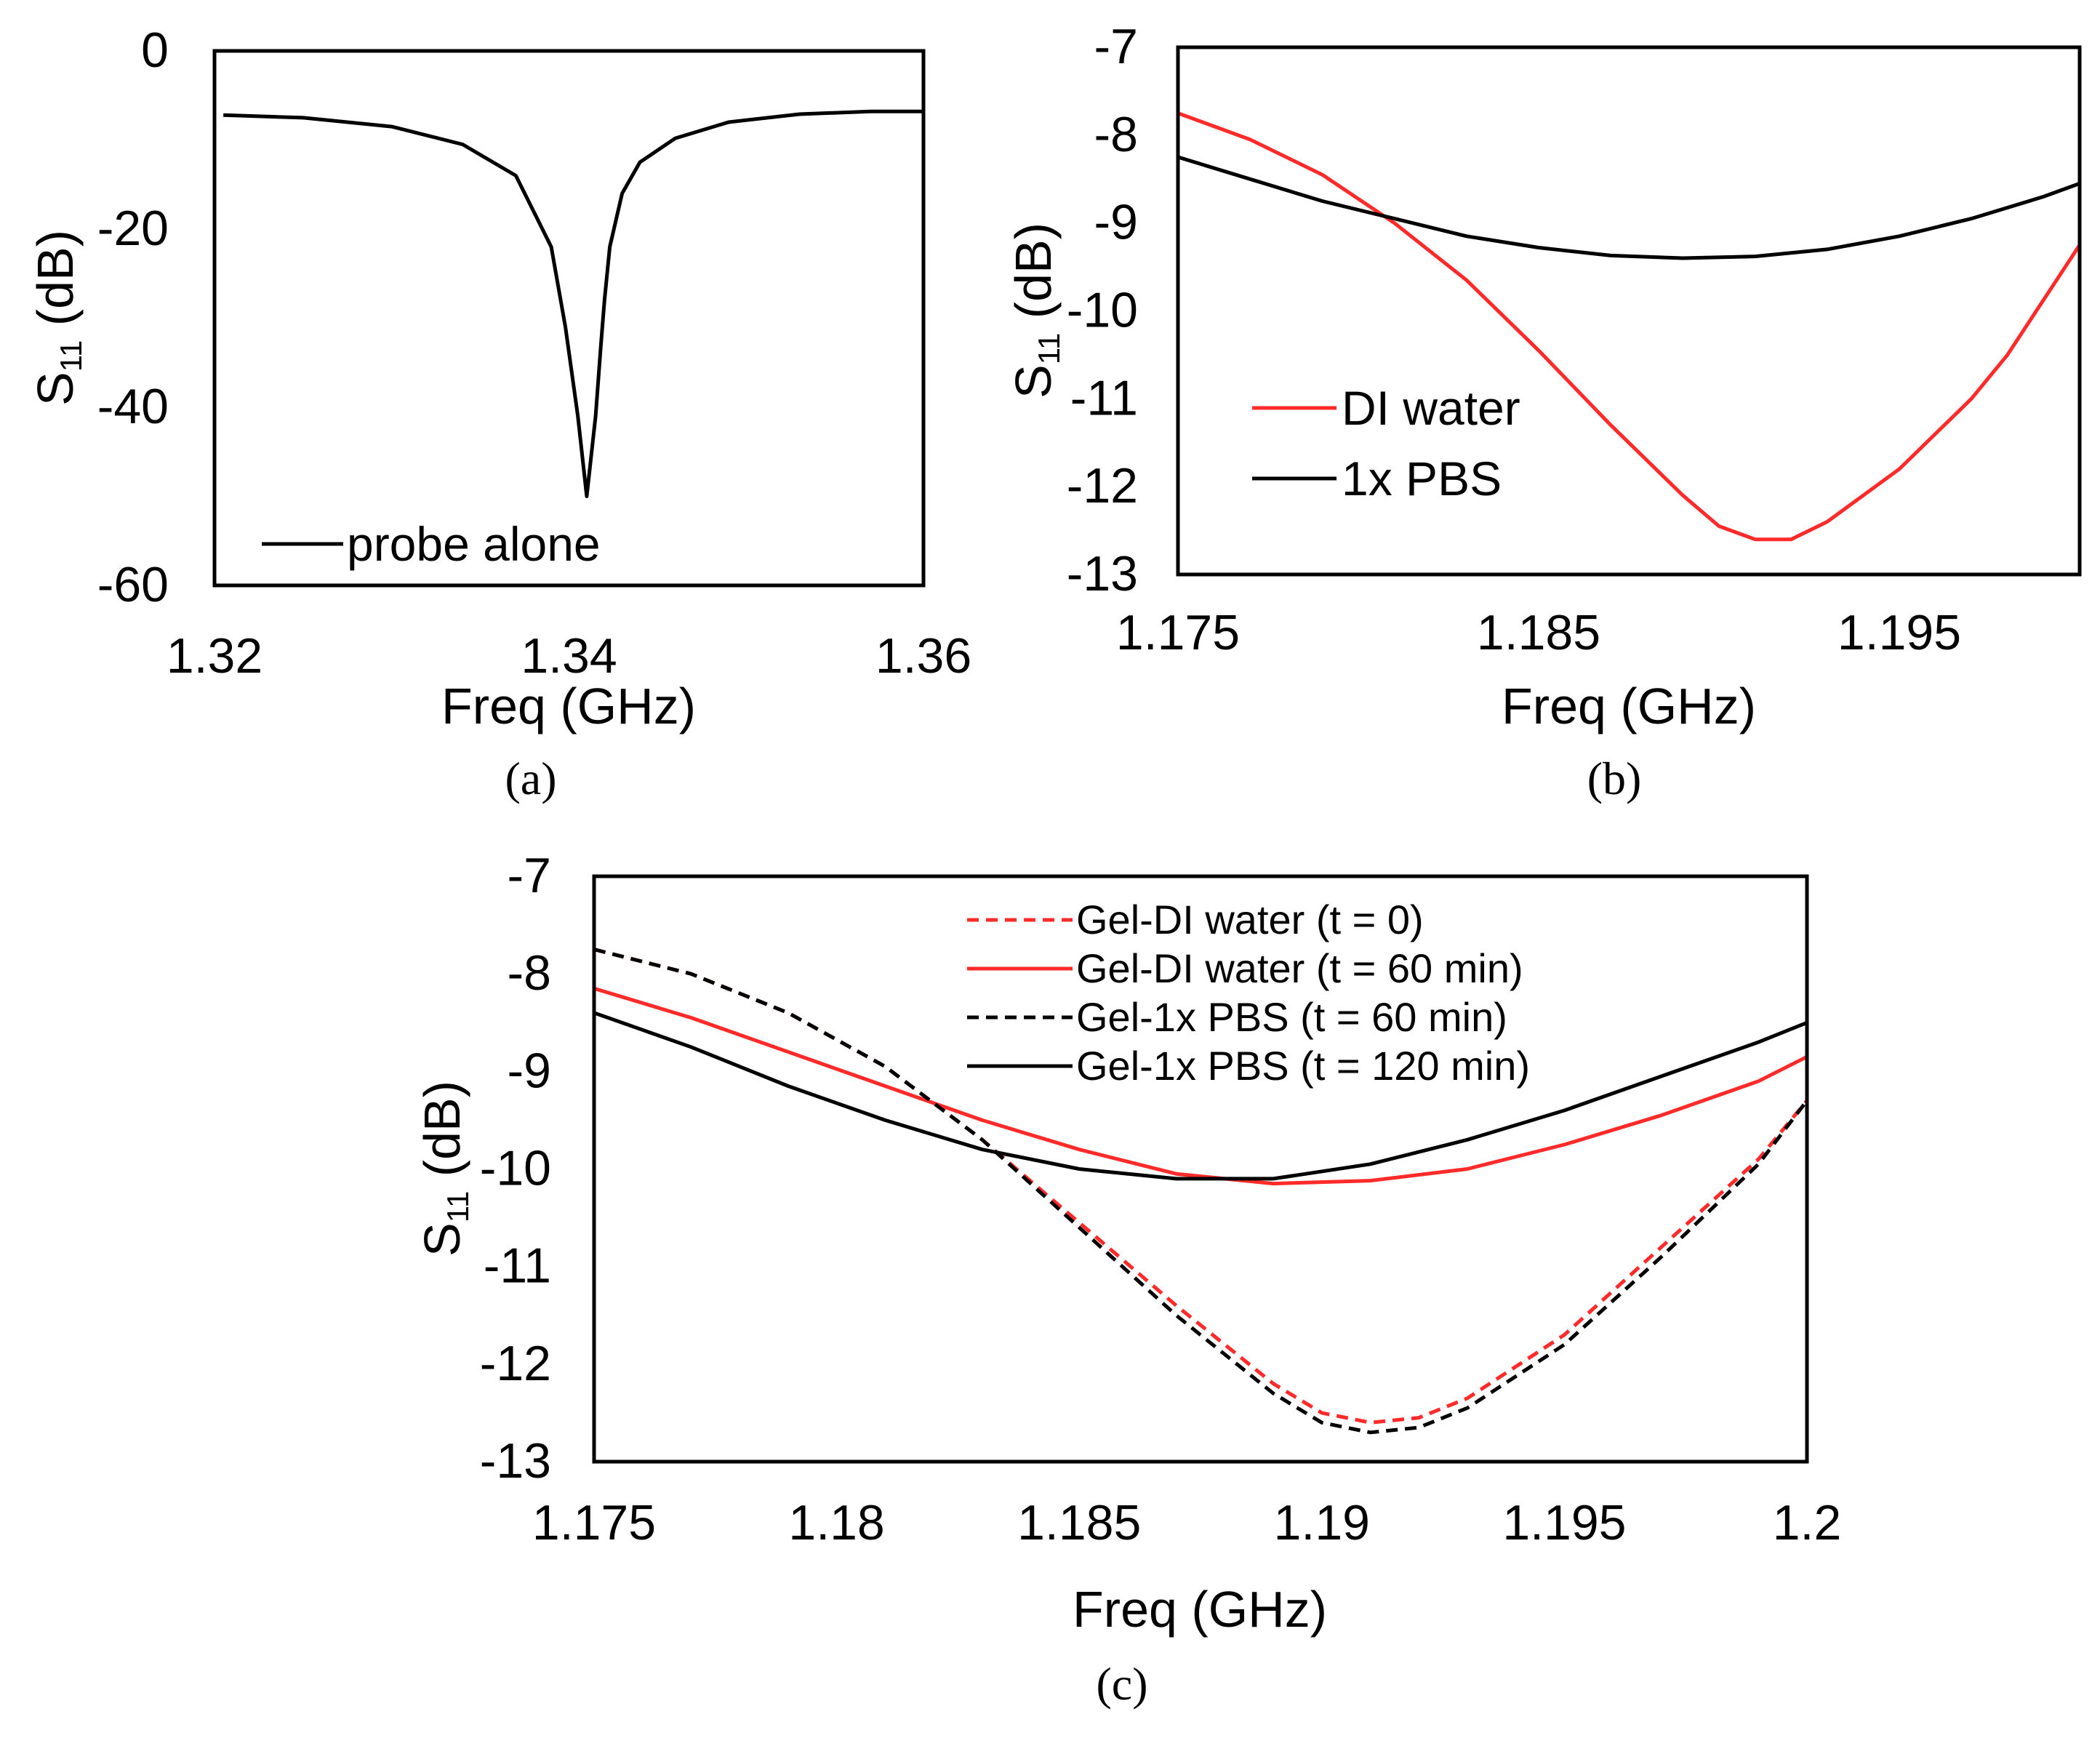 The width and height of the screenshot is (2100, 1738). I want to click on ytick-label-c-0: -7, so click(529, 875).